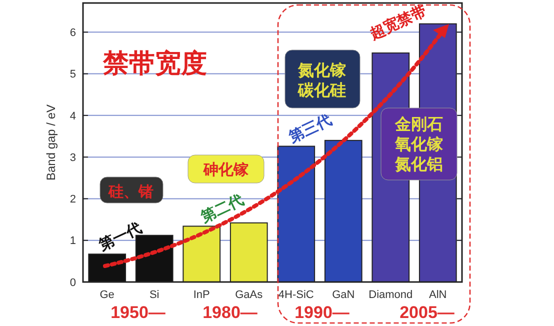 The image size is (554, 326). I want to click on x-tick-label: Si, so click(154, 295).